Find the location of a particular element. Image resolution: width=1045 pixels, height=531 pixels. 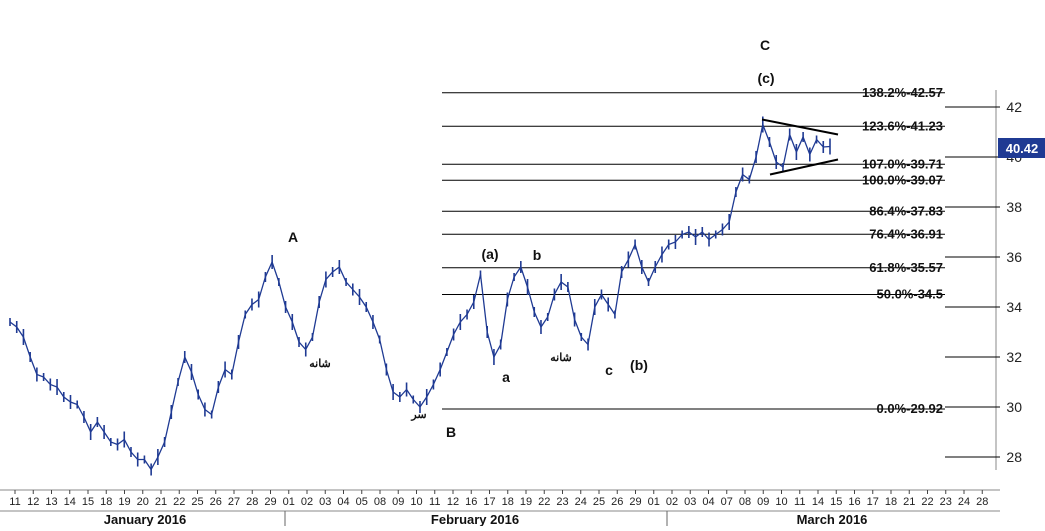

wave-label: (b) is located at coordinates (639, 365).